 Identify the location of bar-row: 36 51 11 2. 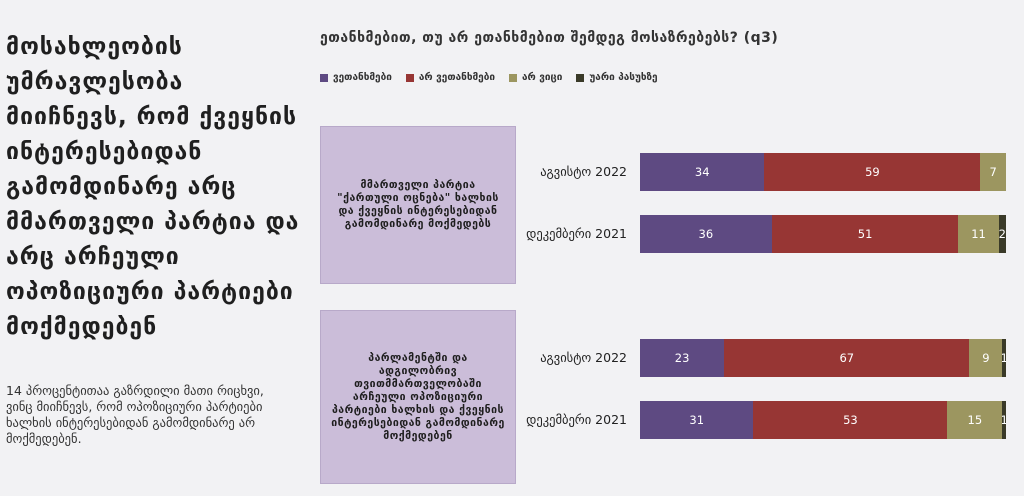
(823, 234).